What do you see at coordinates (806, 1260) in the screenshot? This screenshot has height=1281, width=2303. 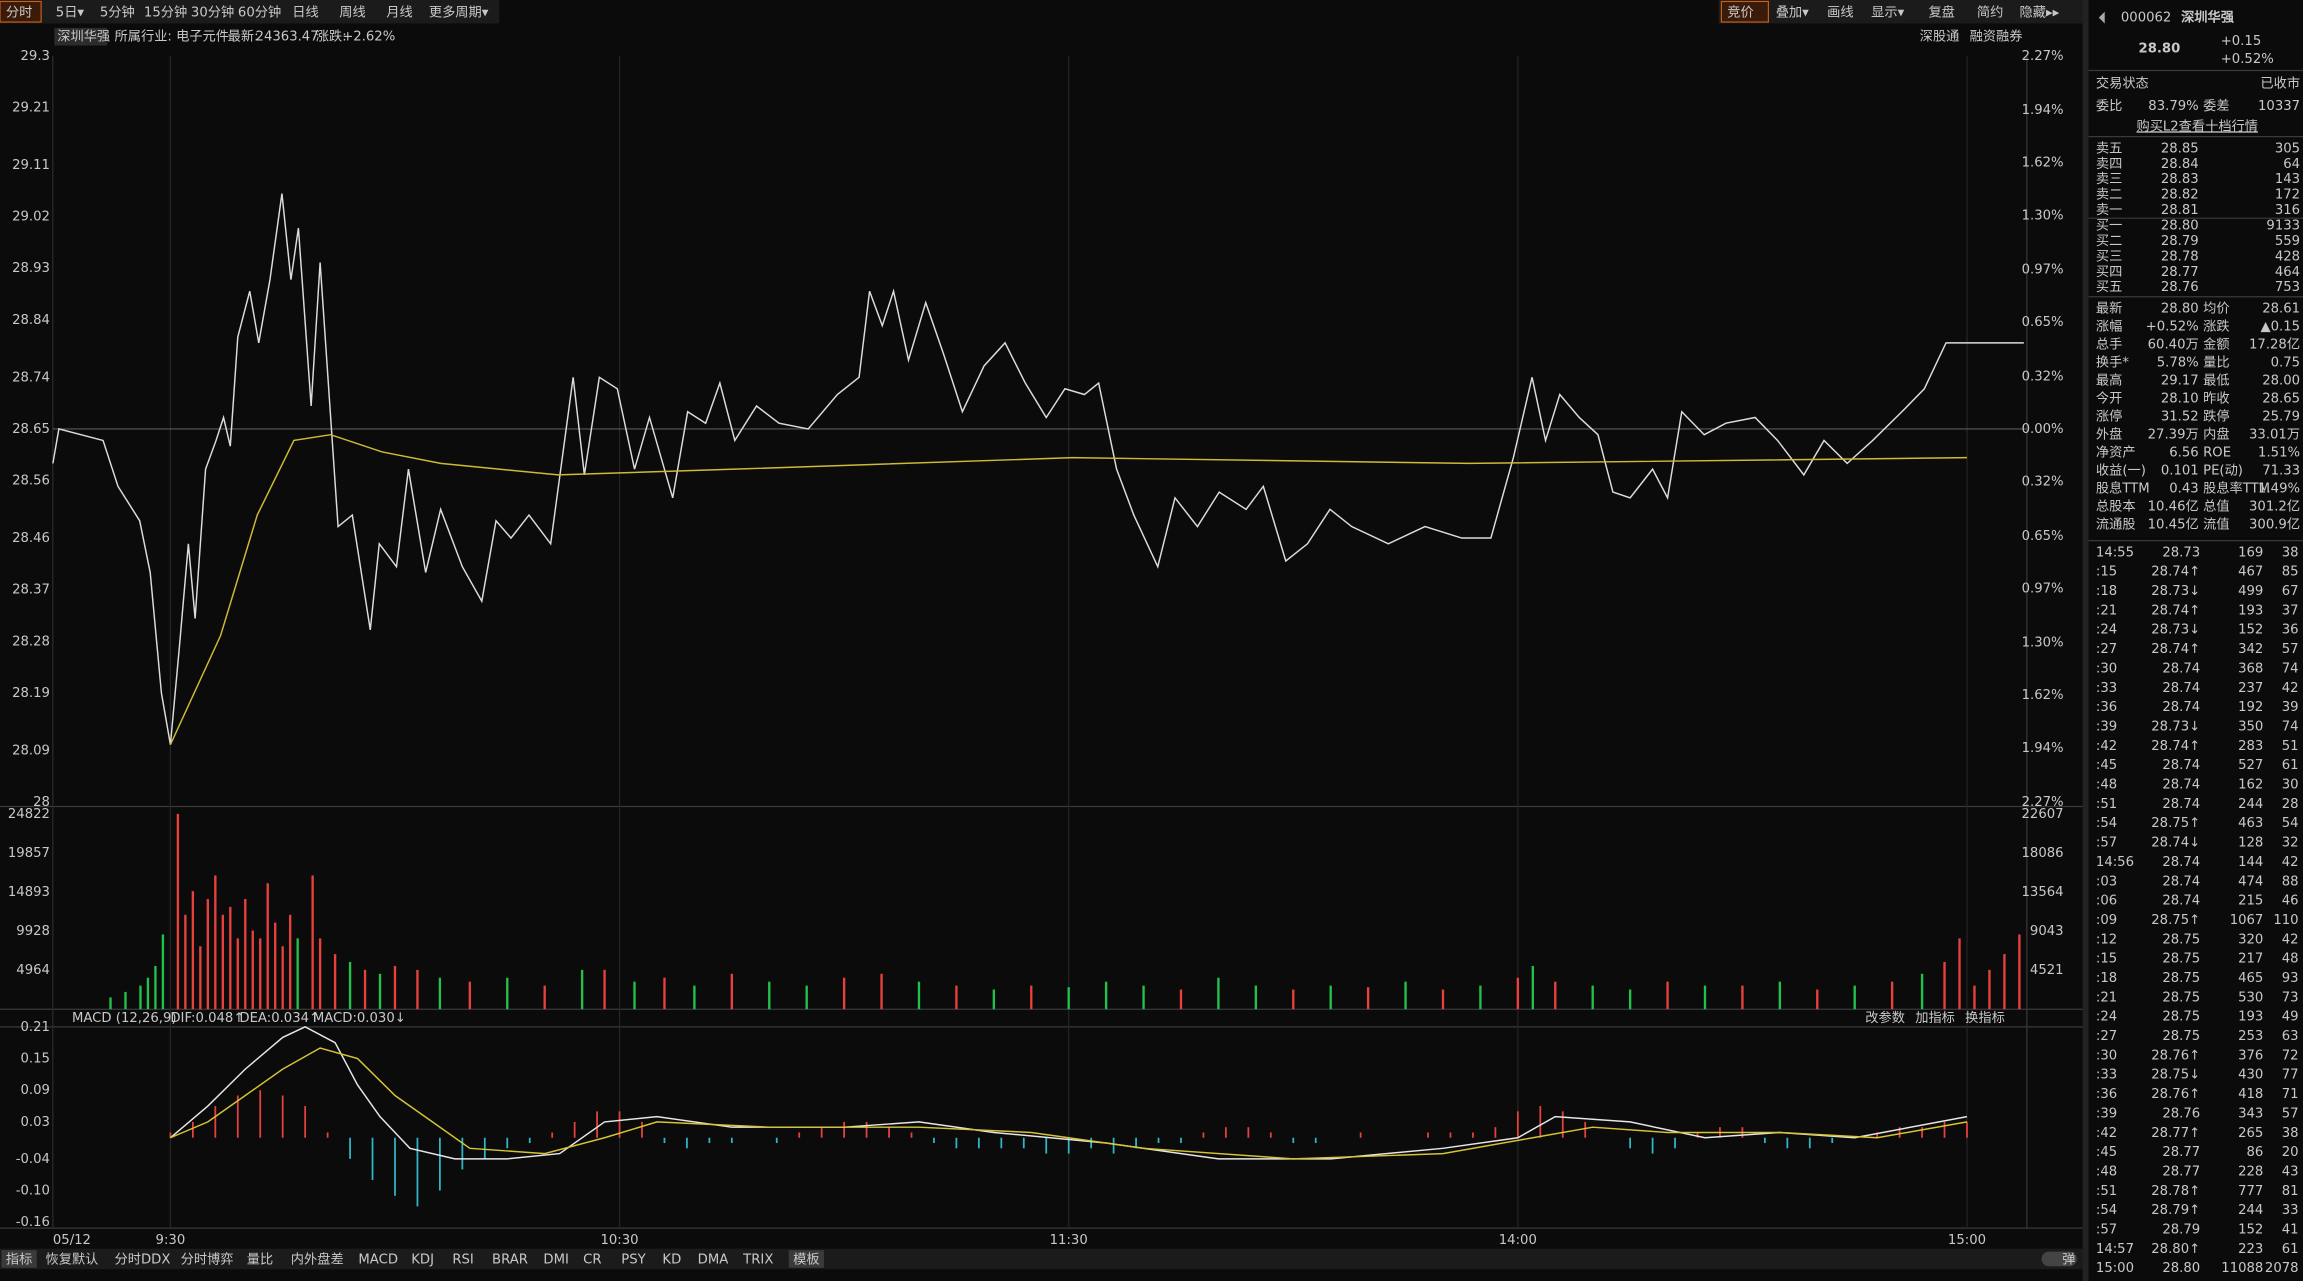 I see `indicator-tab: 模板` at bounding box center [806, 1260].